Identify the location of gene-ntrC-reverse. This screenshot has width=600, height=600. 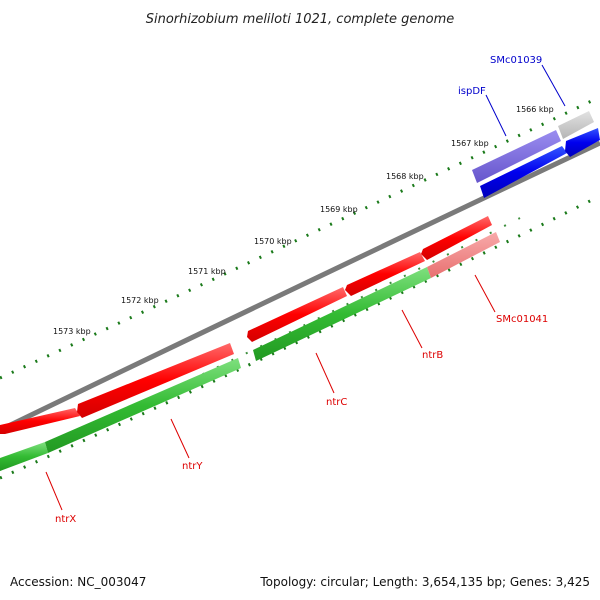
(342, 314).